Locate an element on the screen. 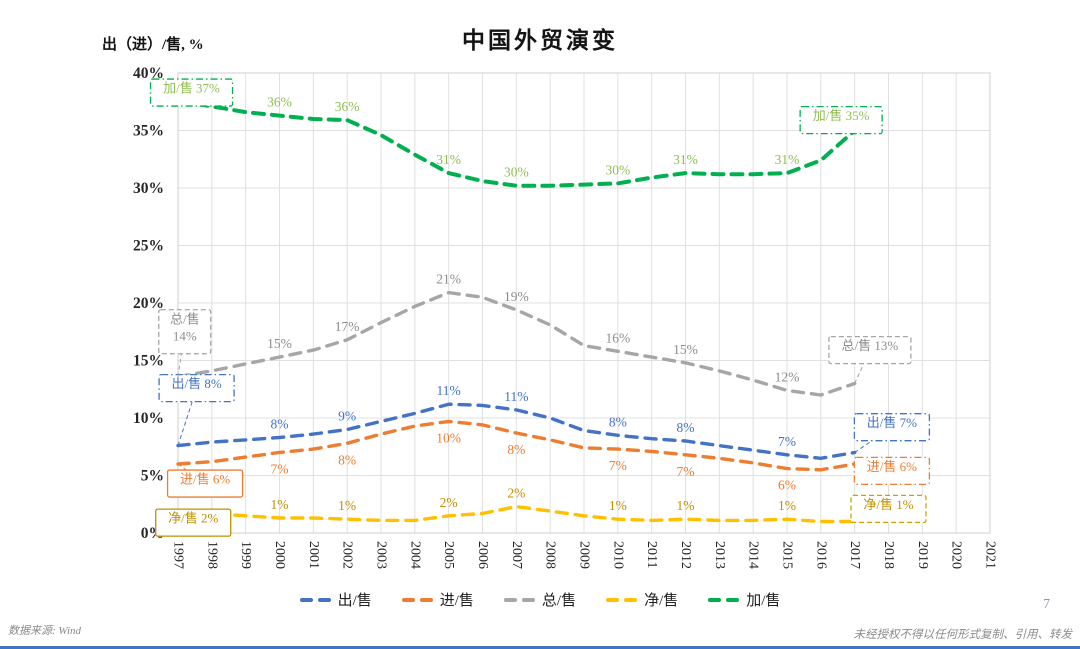  chart-title: 中国外贸演变 is located at coordinates (540, 40).